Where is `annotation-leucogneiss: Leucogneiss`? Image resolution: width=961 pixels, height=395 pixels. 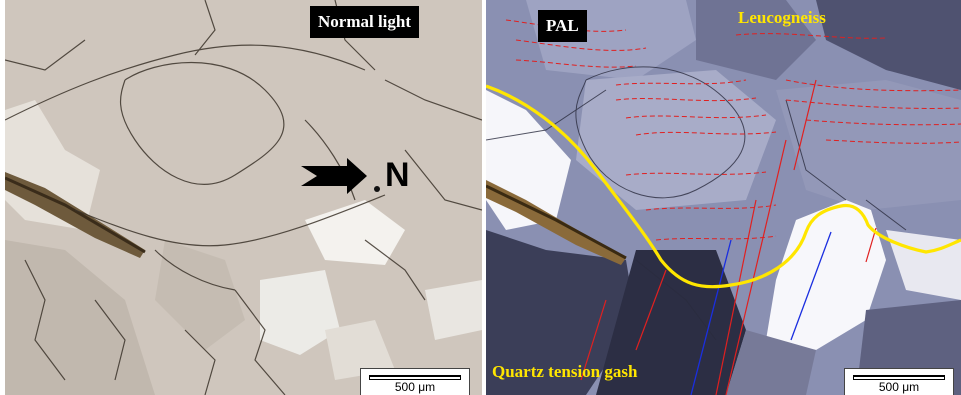
annotation-leucogneiss: Leucogneiss is located at coordinates (782, 17).